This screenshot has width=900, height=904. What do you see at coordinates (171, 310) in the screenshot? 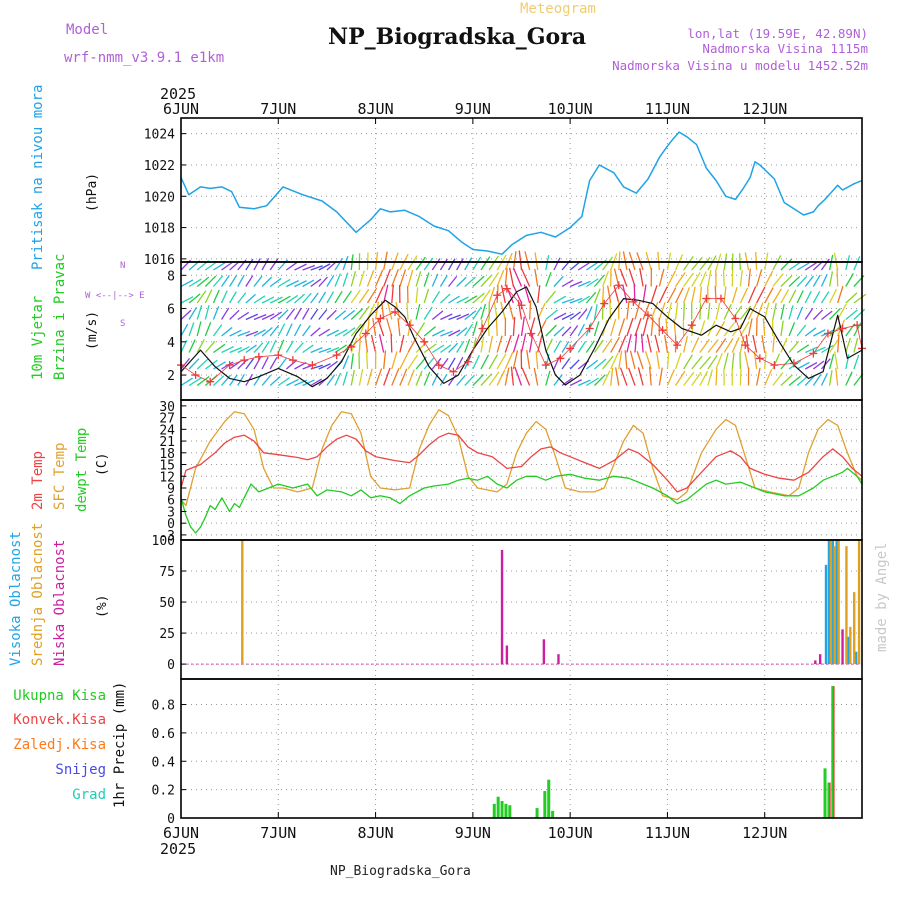
I see `wind-tick-label: 6` at bounding box center [171, 310].